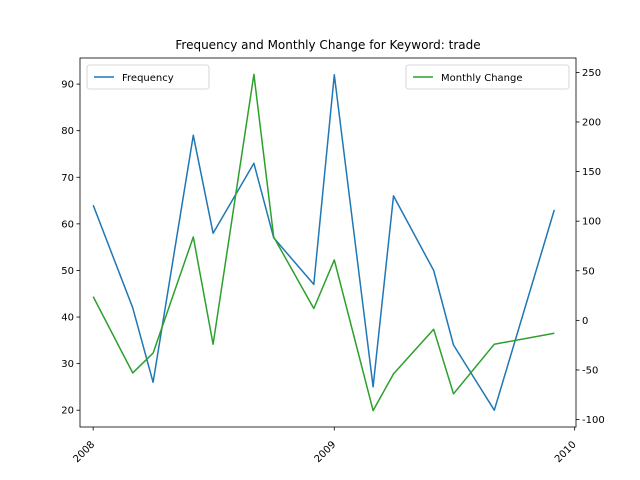  I want to click on left-y-tick-label: 50, so click(67, 271).